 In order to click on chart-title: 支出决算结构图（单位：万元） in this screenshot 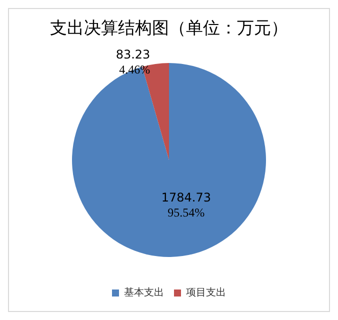, I will do `click(169, 28)`.